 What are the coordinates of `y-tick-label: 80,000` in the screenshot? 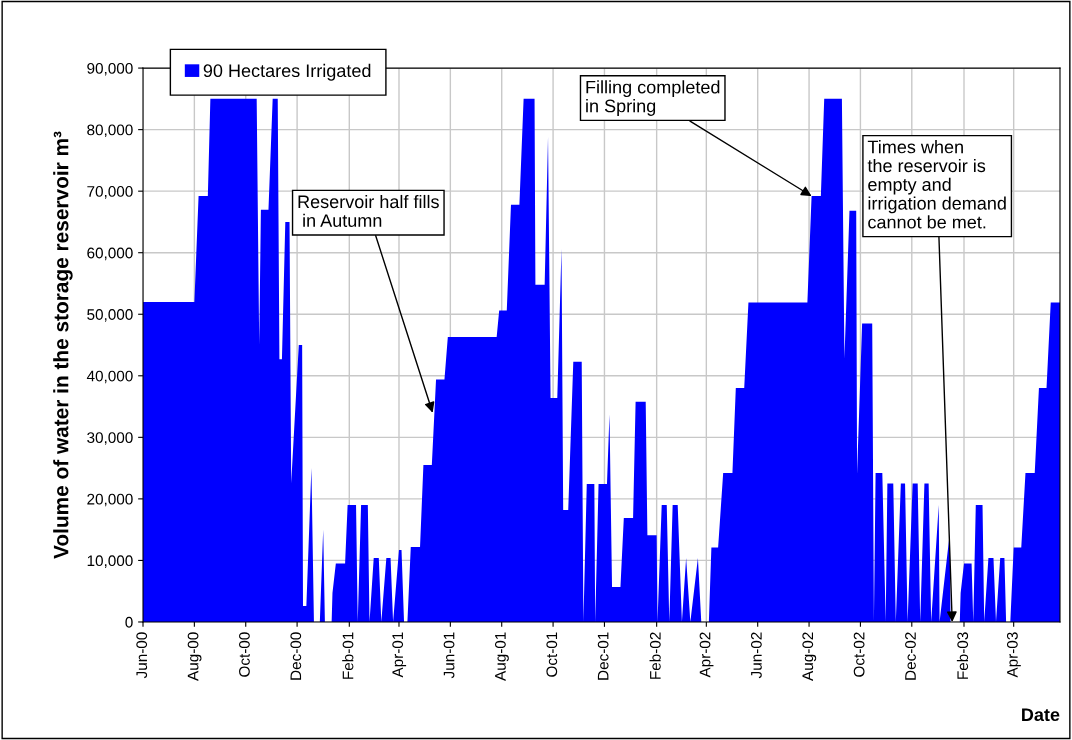 It's located at (110, 131).